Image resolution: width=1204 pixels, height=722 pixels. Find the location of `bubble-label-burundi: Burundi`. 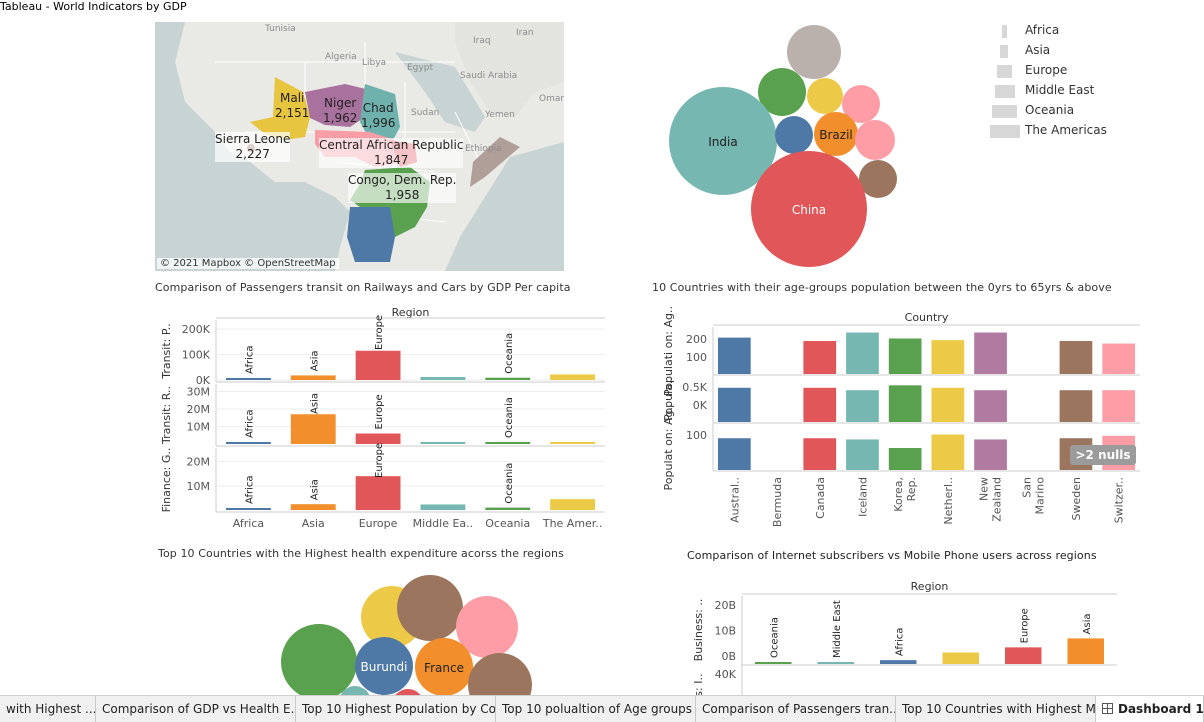

bubble-label-burundi: Burundi is located at coordinates (384, 667).